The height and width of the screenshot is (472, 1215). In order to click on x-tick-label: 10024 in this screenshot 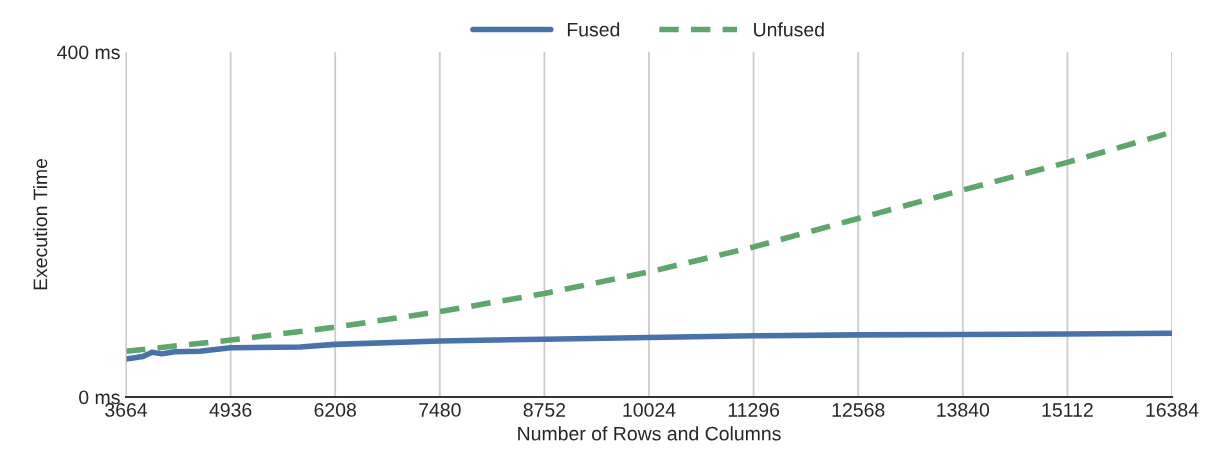, I will do `click(649, 410)`.